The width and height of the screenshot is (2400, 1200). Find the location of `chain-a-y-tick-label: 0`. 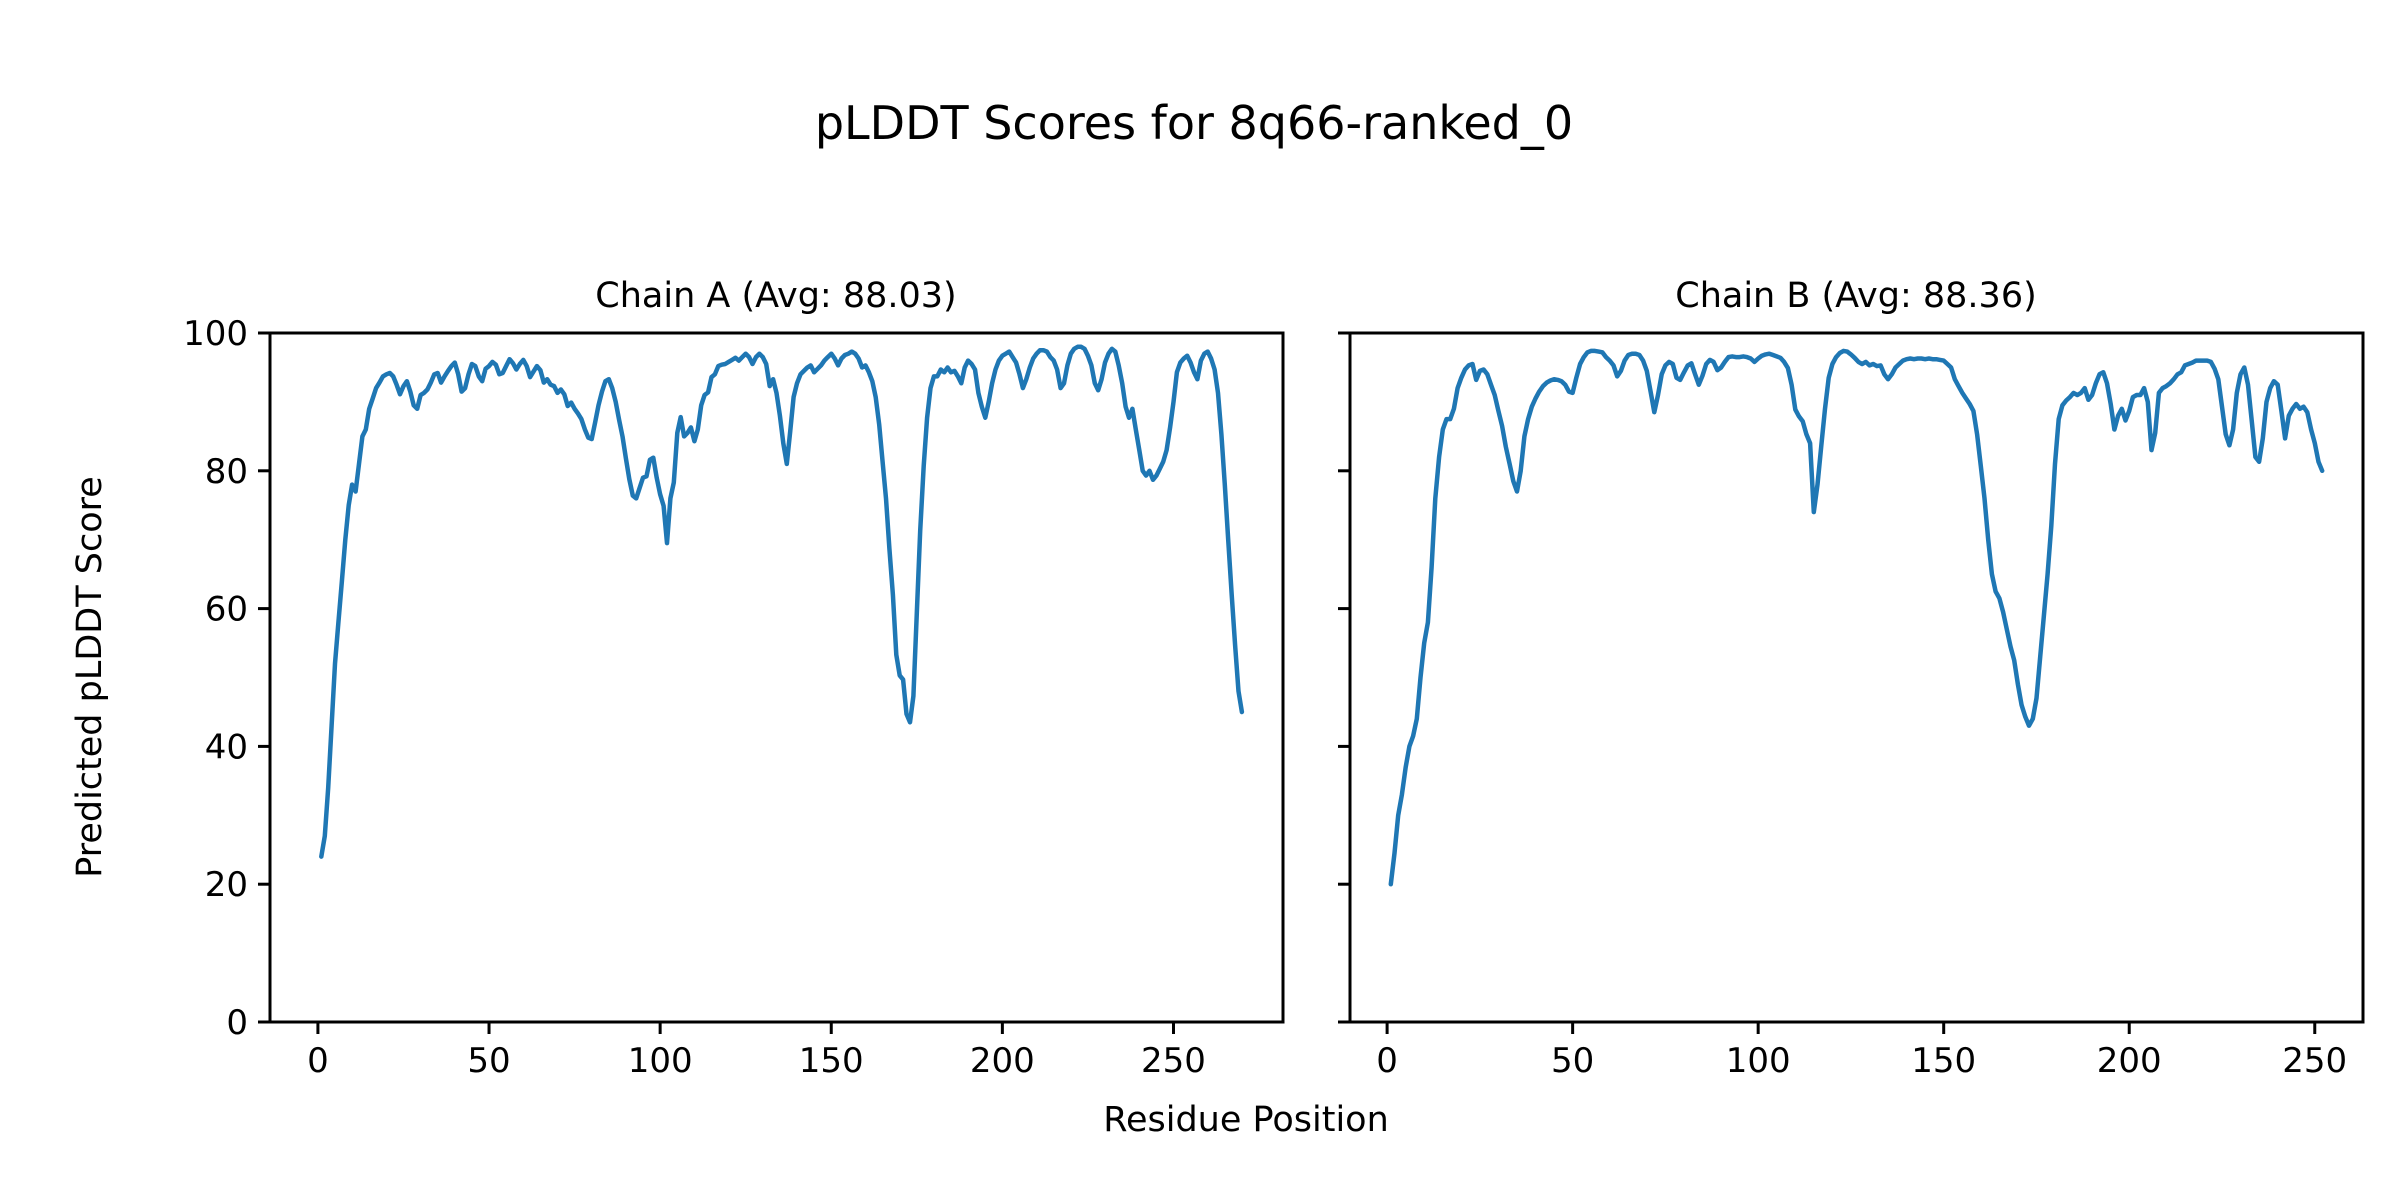

chain-a-y-tick-label: 0 is located at coordinates (237, 1023).